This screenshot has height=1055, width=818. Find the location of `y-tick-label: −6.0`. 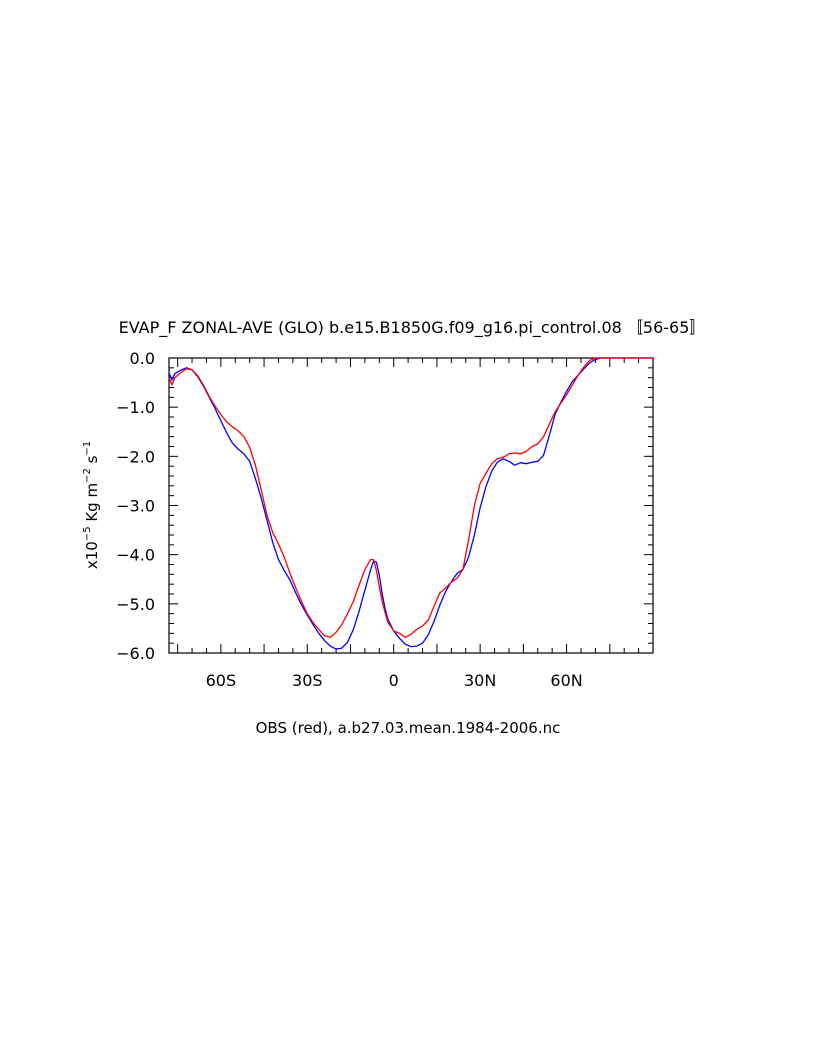

y-tick-label: −6.0 is located at coordinates (135, 653).